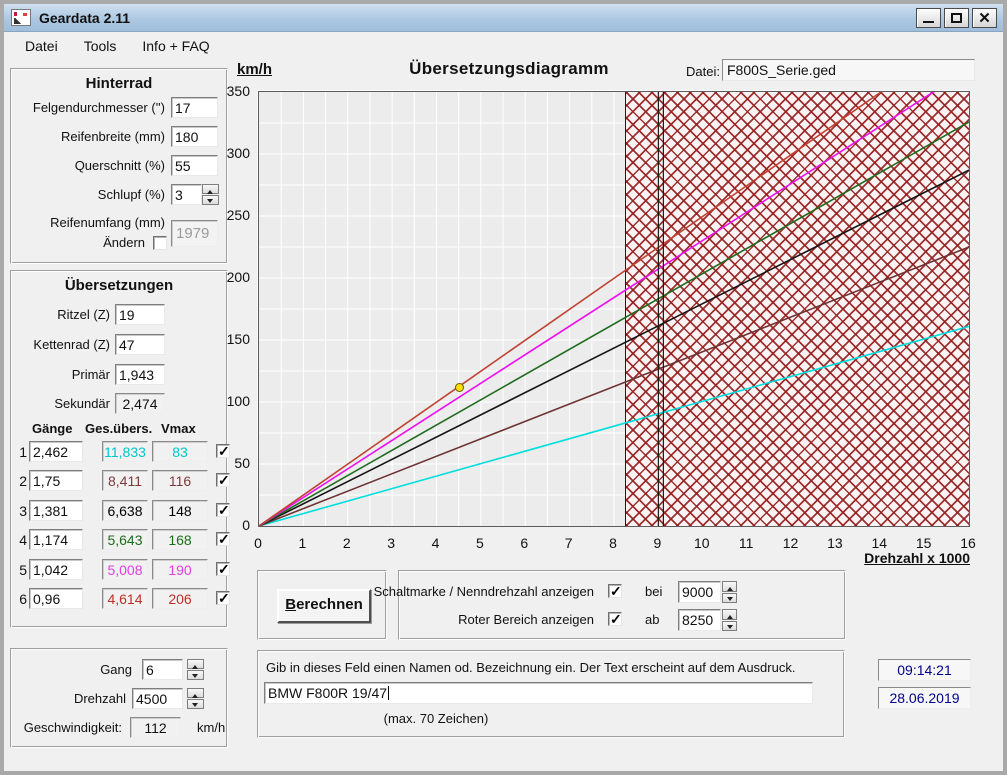 The width and height of the screenshot is (1007, 775). What do you see at coordinates (503, 46) in the screenshot?
I see `menu-bar: Datei Tools Info + FAQ` at bounding box center [503, 46].